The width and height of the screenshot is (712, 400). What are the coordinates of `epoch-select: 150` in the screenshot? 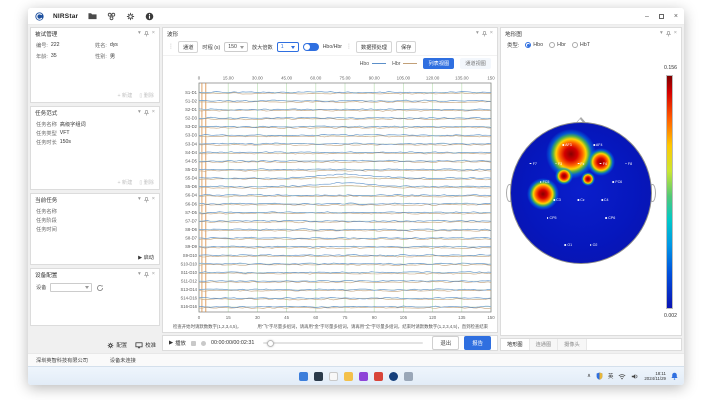 It's located at (236, 47).